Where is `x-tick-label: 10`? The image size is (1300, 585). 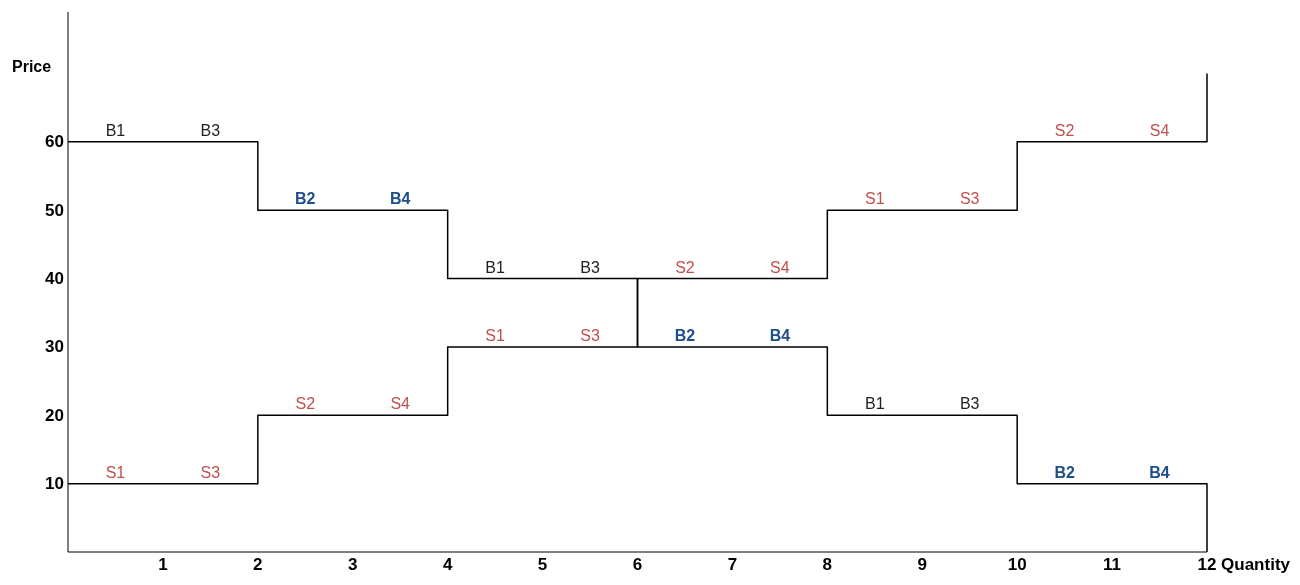 x-tick-label: 10 is located at coordinates (1017, 564).